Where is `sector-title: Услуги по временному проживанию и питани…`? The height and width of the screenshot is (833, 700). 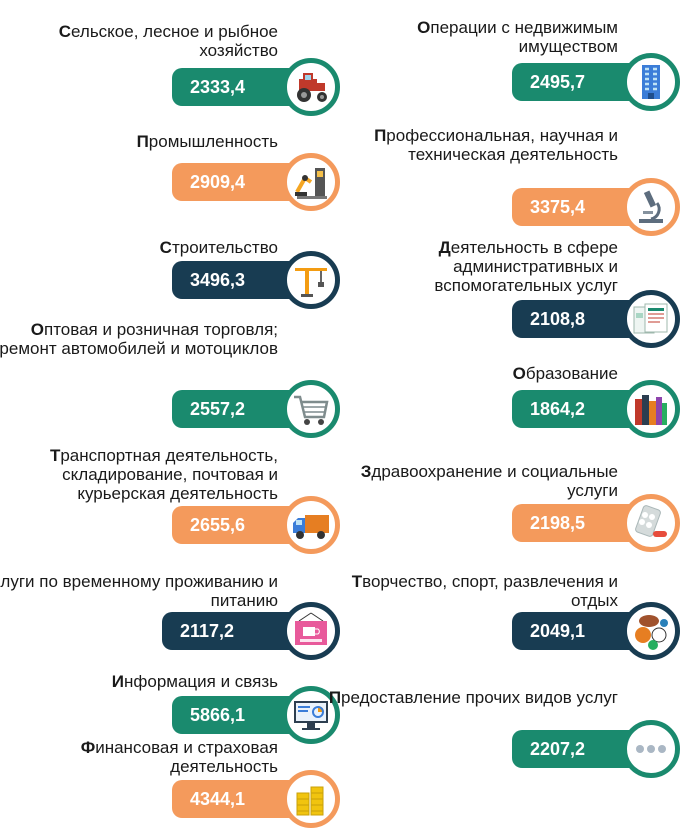 sector-title: Услуги по временному проживанию и питани… is located at coordinates (139, 591).